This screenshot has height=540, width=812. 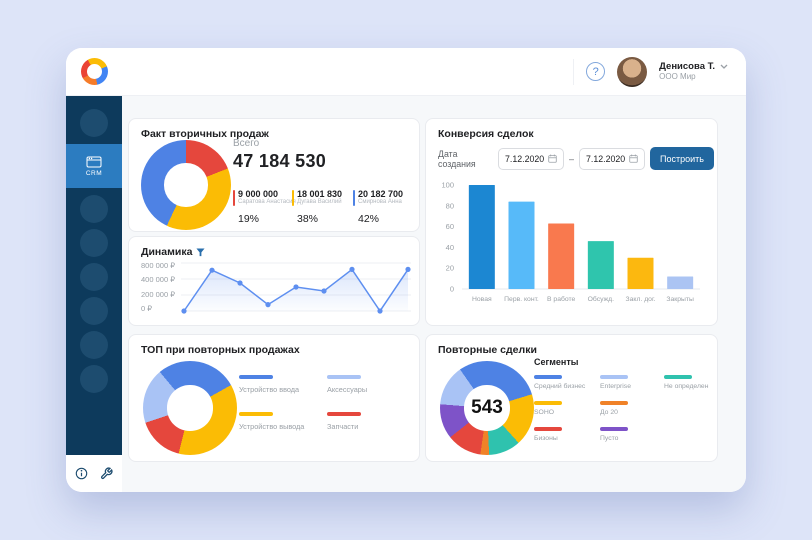 I want to click on date-label: Дата создания, so click(x=457, y=158).